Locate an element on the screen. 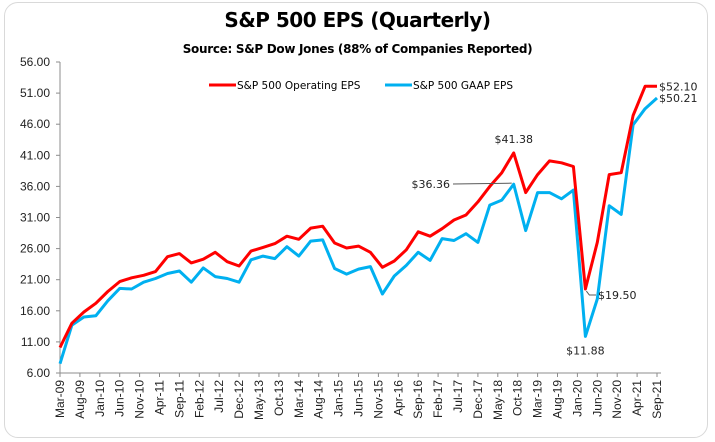  data-label: $50.21 is located at coordinates (678, 98).